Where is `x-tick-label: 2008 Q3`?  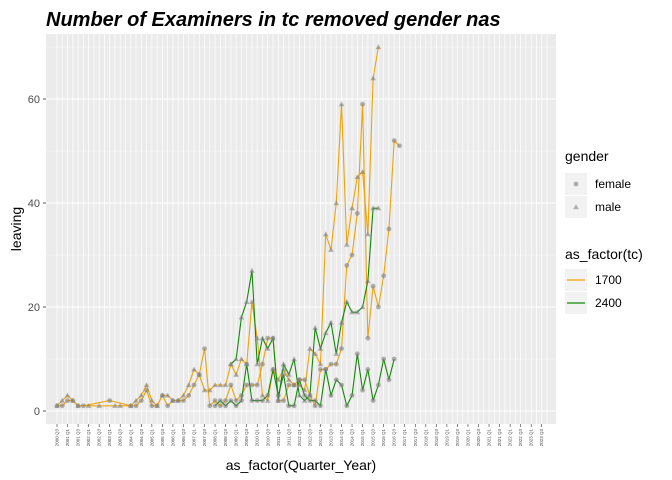
x-tick-label: 2008 Q3 is located at coordinates (225, 438).